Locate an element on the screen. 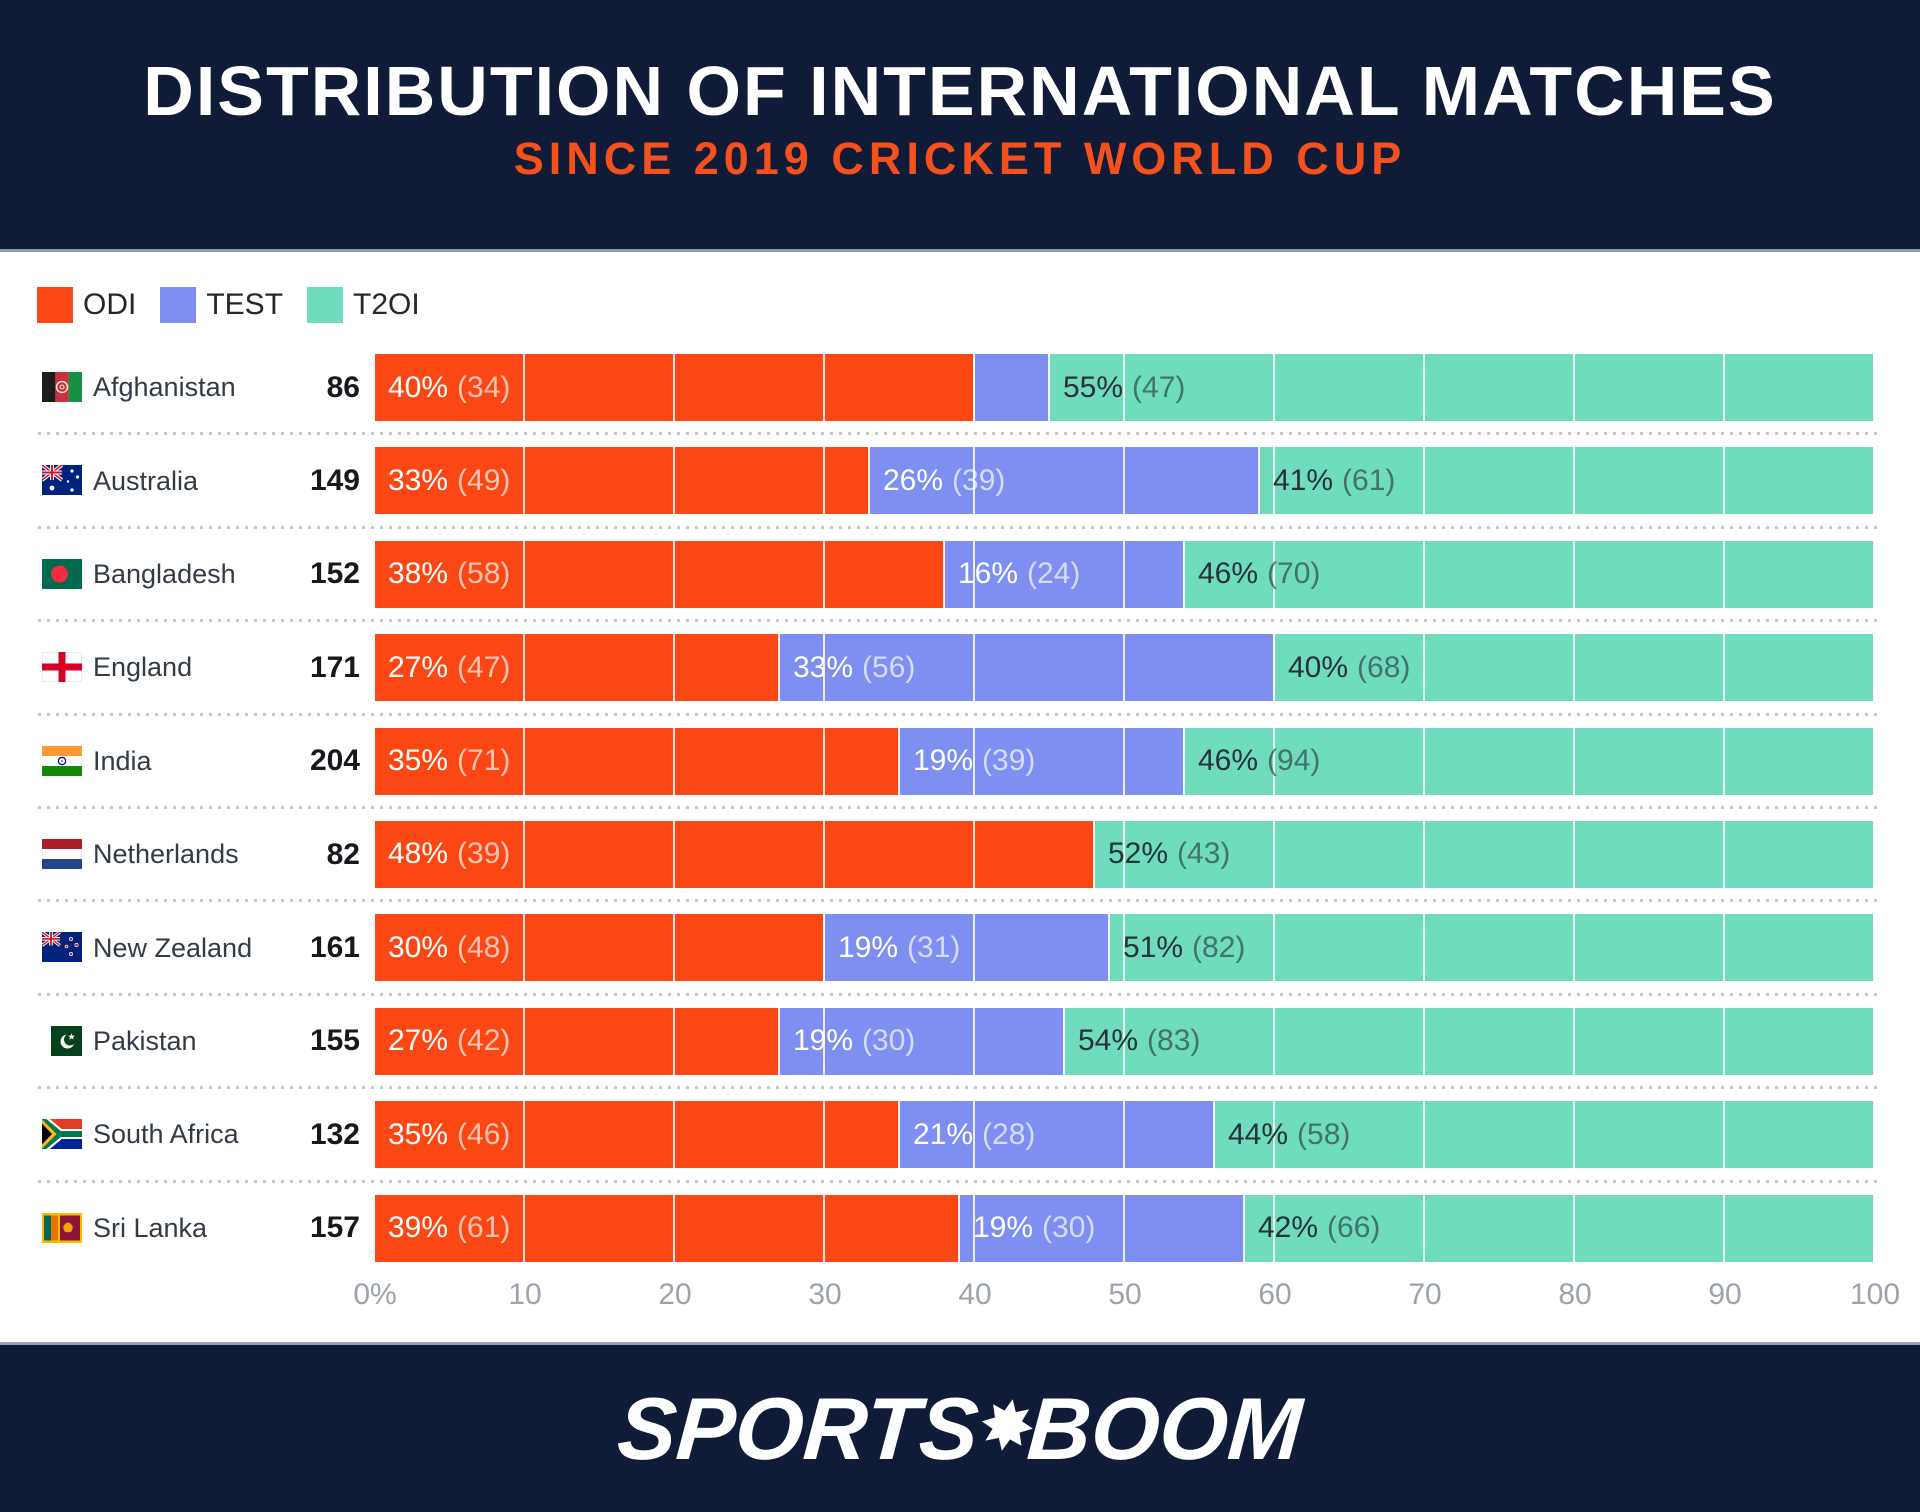  stacked-bar: 35% (46) 21% (28) 44% (58) is located at coordinates (1125, 1135).